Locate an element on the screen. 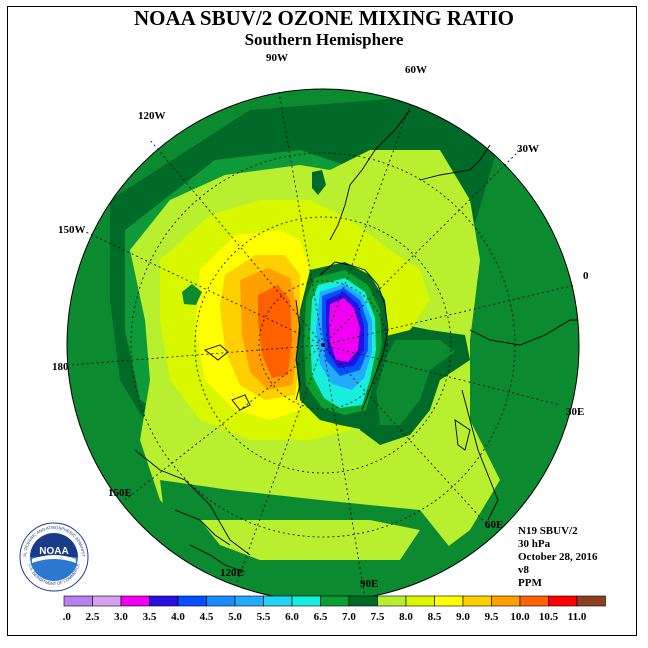 The height and width of the screenshot is (648, 648). lon-label-0: 0 is located at coordinates (586, 276).